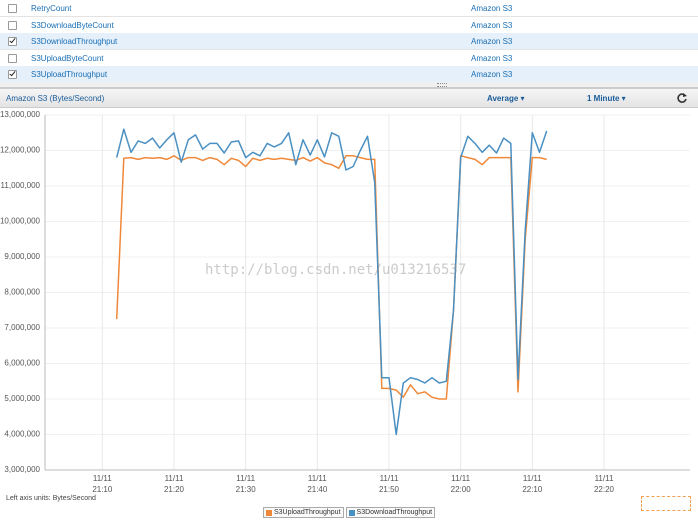  What do you see at coordinates (20, 221) in the screenshot?
I see `y-tick-label: 10,000,000` at bounding box center [20, 221].